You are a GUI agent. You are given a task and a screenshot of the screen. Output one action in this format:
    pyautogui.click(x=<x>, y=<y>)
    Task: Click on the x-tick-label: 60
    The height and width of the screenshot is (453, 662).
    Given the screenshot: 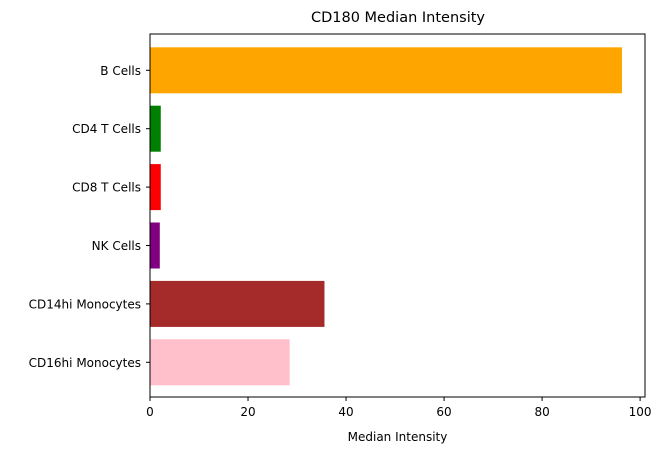 What is the action you would take?
    pyautogui.click(x=443, y=412)
    